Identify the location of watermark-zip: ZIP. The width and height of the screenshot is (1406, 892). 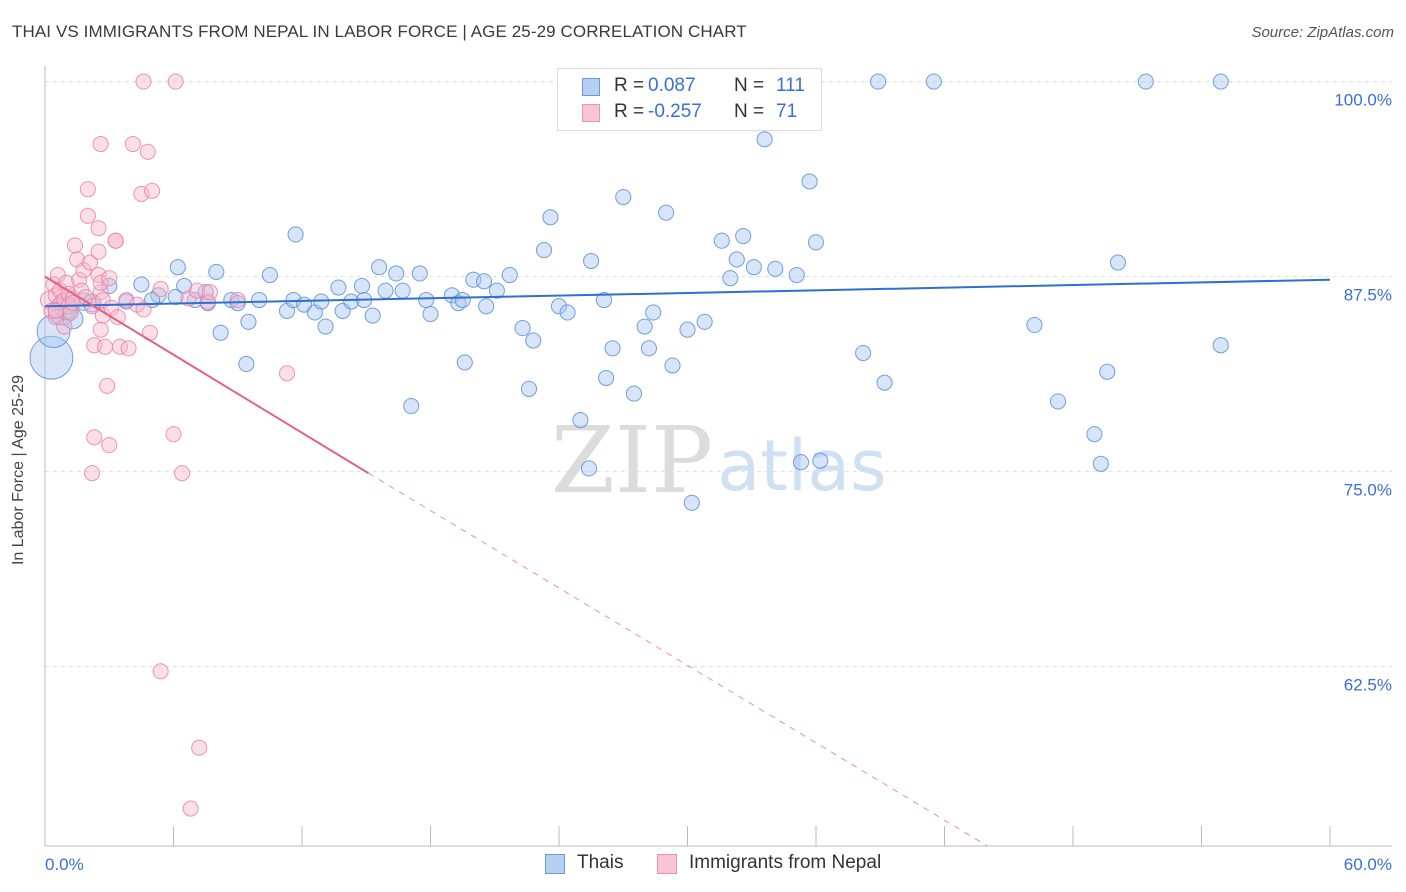
(632, 460).